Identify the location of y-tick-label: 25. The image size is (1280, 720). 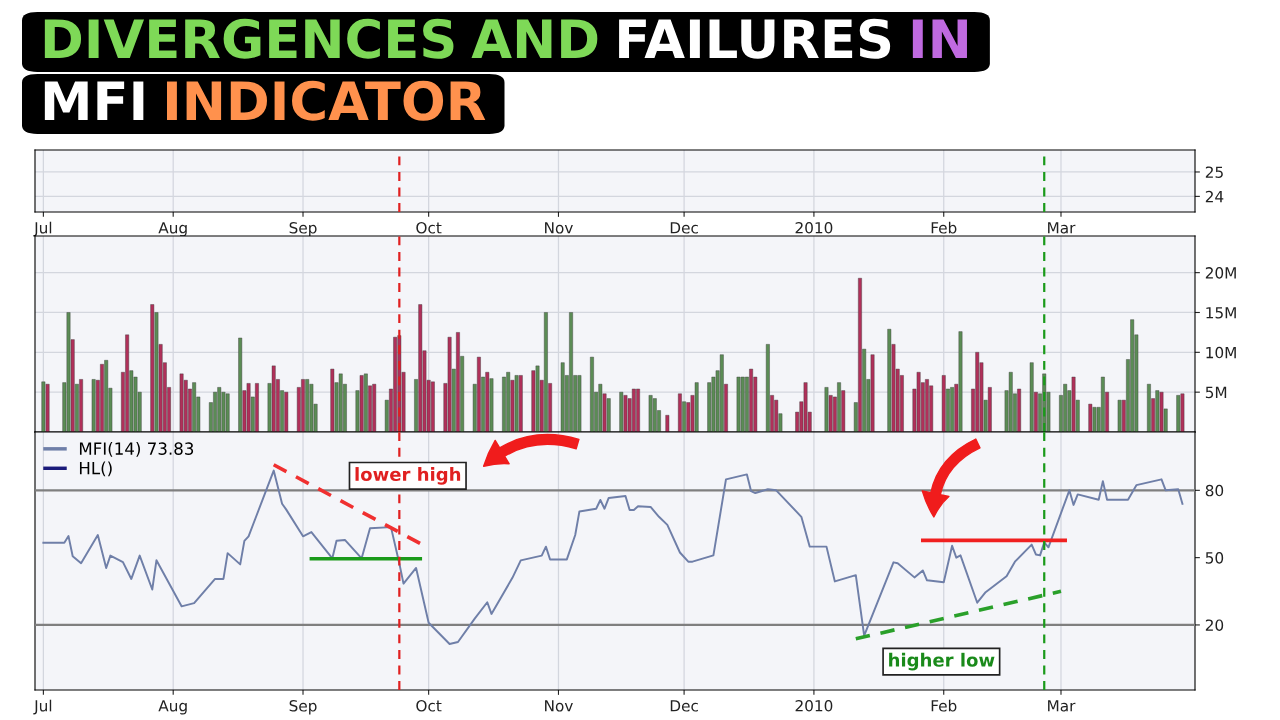
(1214, 172).